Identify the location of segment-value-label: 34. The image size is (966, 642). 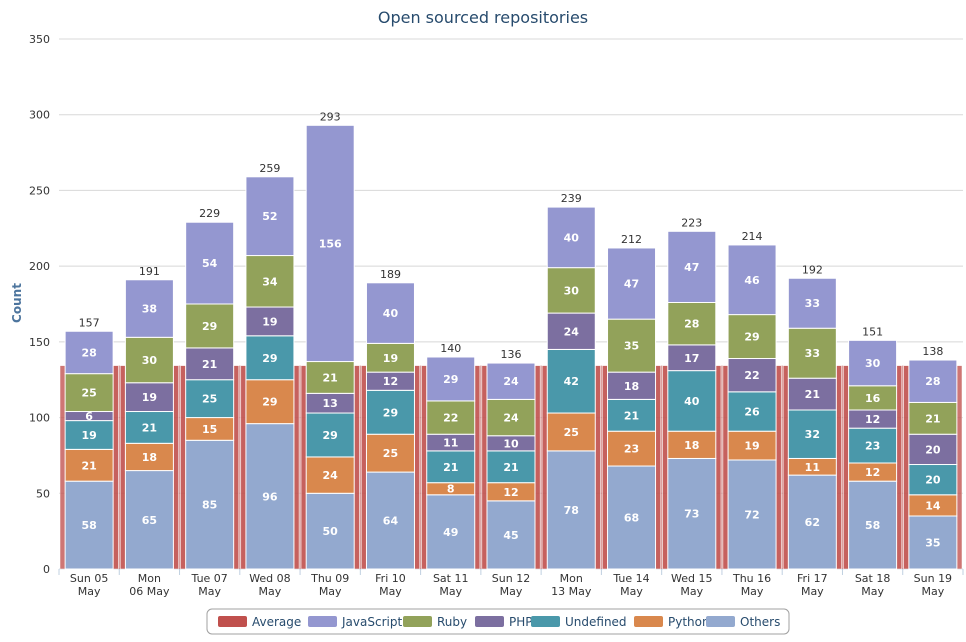
(270, 281).